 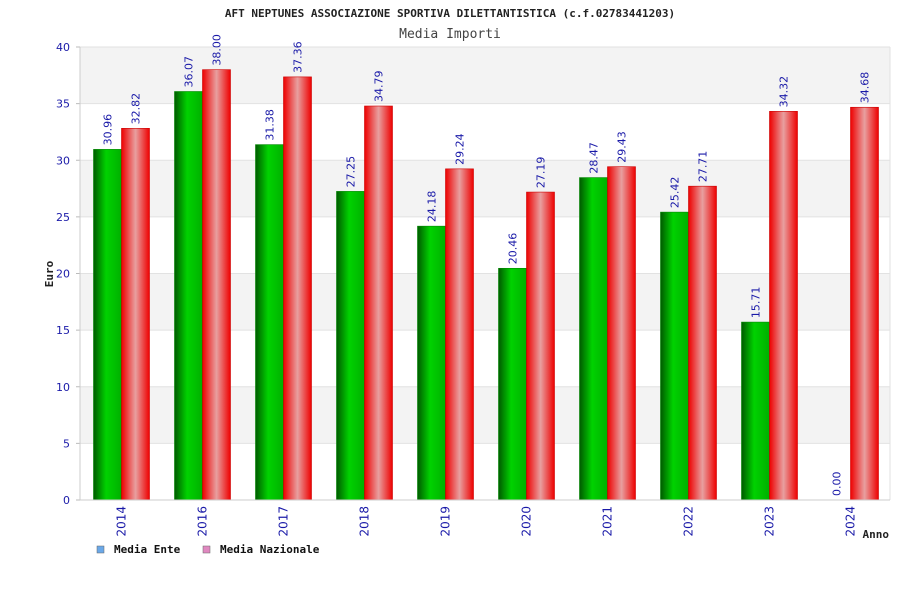 What do you see at coordinates (63, 387) in the screenshot?
I see `y-tick-label: 10` at bounding box center [63, 387].